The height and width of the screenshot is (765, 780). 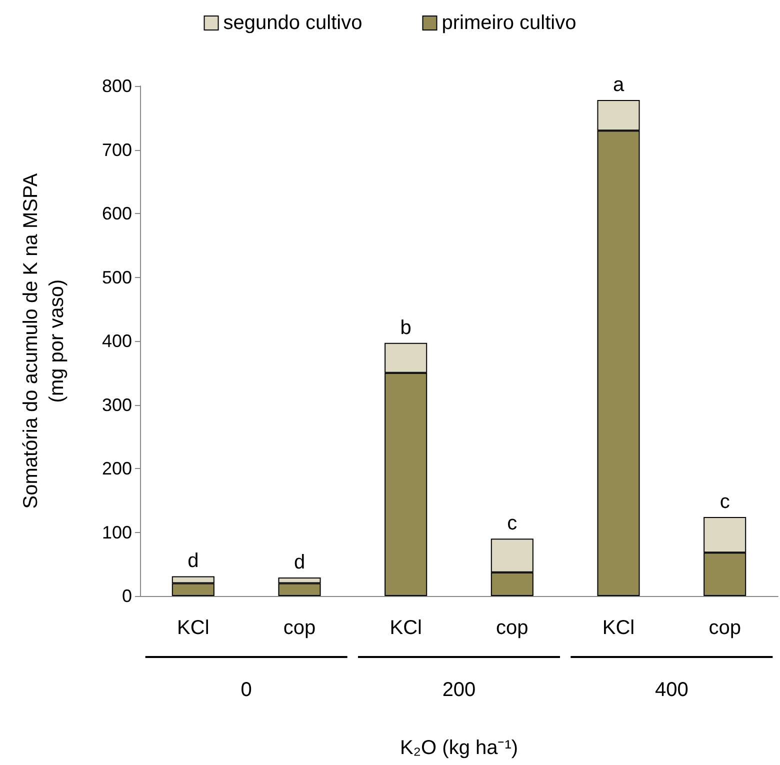 What do you see at coordinates (44, 340) in the screenshot?
I see `y-axis-title: Somatória do acumulo de K na MSPA (mg por vaso)` at bounding box center [44, 340].